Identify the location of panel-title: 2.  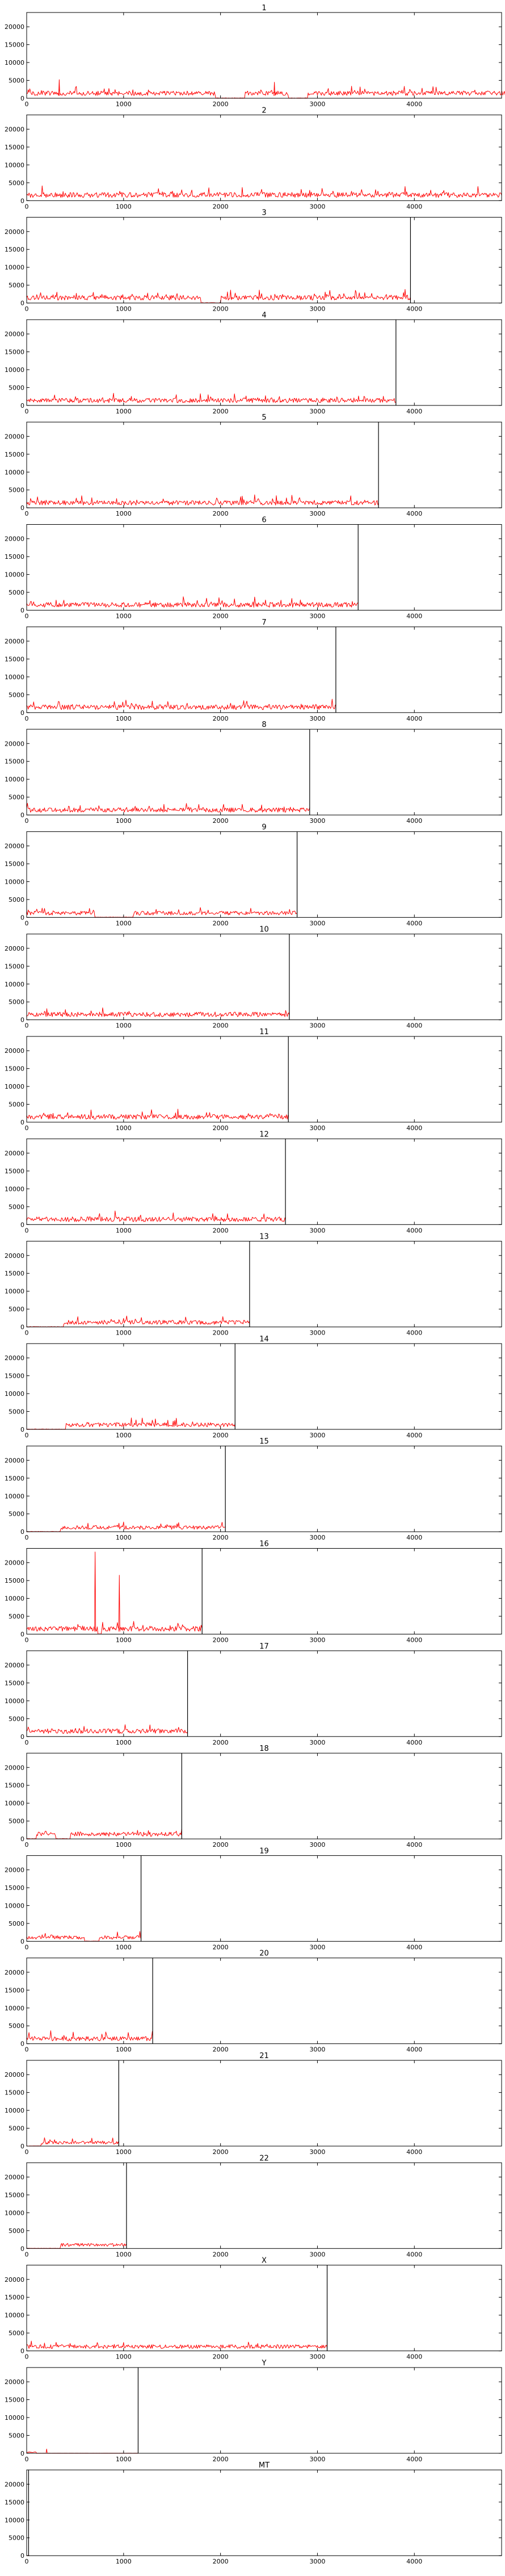
(264, 110).